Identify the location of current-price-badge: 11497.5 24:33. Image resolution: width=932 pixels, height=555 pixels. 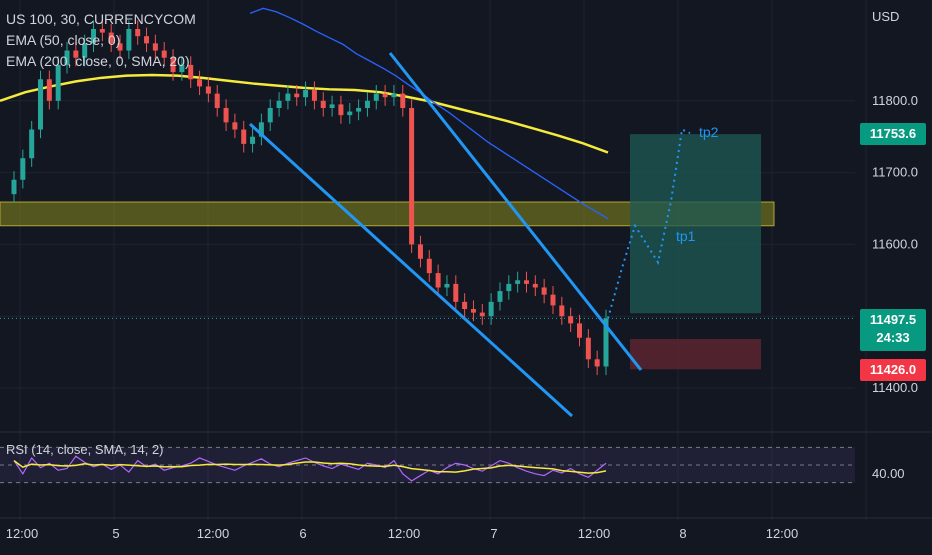
(893, 330).